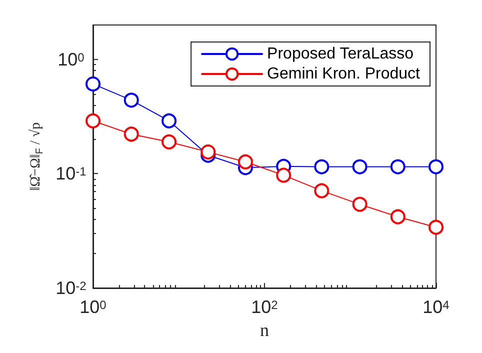  What do you see at coordinates (264, 330) in the screenshot?
I see `x-axis-title: n` at bounding box center [264, 330].